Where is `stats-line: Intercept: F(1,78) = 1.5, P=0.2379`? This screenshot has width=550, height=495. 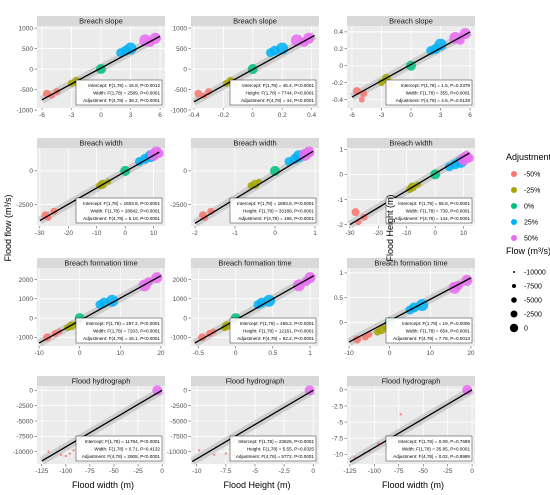
stats-line: Intercept: F(1,78) = 1.5, P=0.2379 is located at coordinates (436, 85).